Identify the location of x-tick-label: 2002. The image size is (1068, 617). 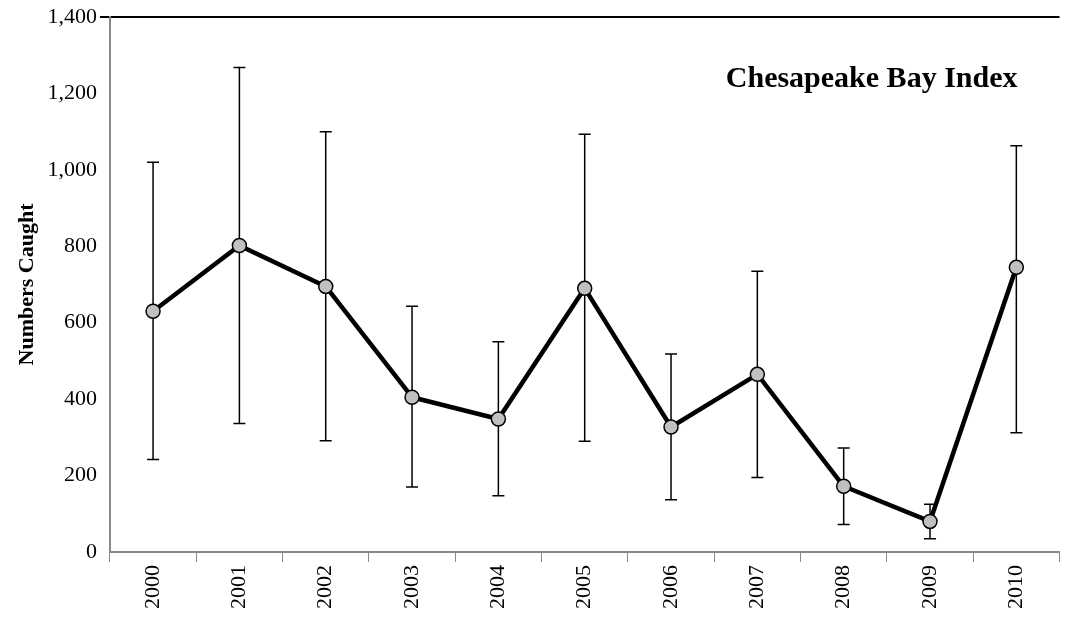
(324, 587).